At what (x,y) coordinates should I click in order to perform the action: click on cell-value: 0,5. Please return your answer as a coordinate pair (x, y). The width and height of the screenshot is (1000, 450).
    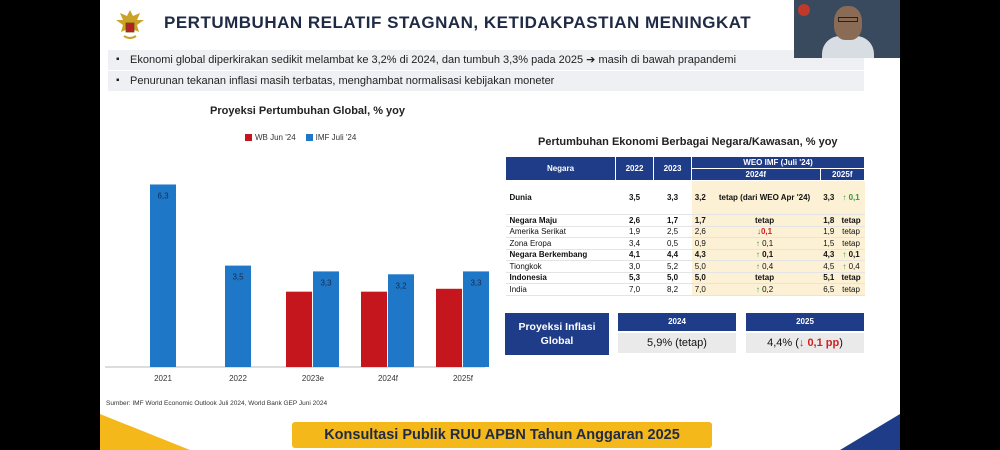
    Looking at the image, I should click on (672, 243).